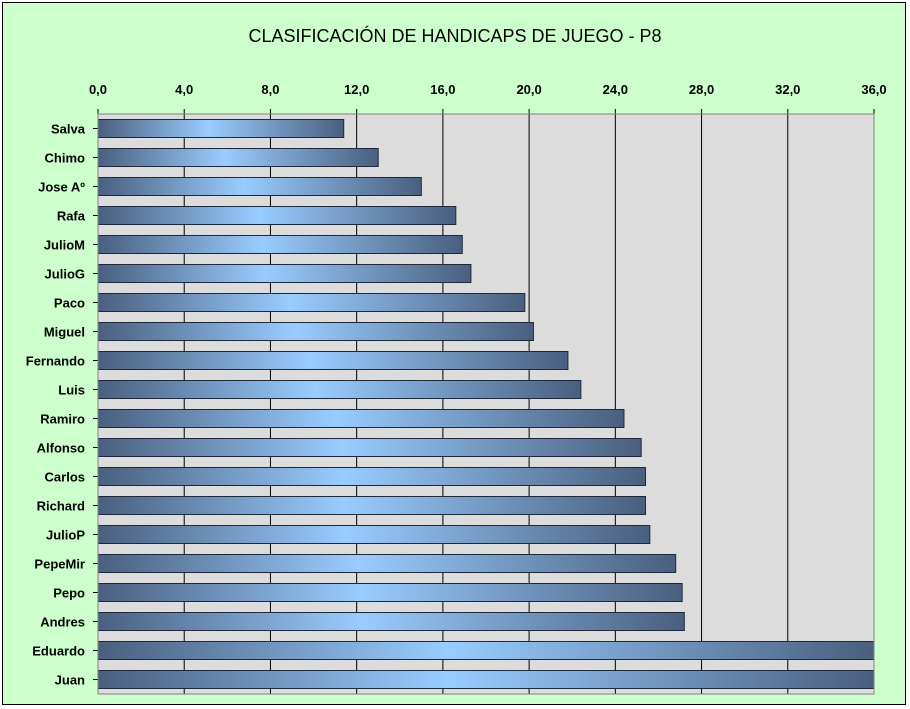  Describe the element at coordinates (62, 419) in the screenshot. I see `category-label: Ramiro` at that location.